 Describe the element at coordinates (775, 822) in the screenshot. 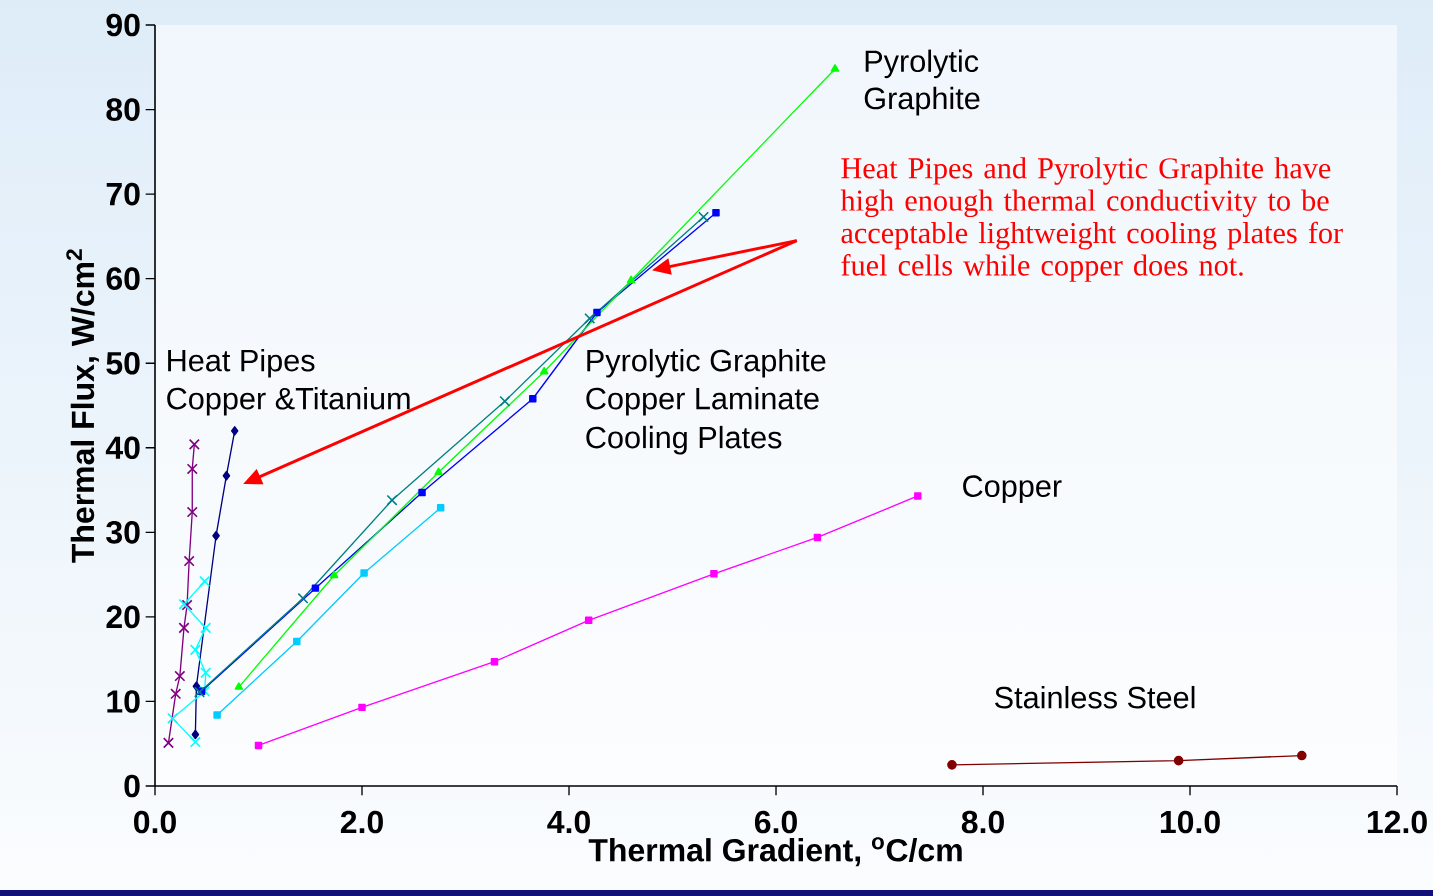

I see `x-tick-label: 6.0` at that location.